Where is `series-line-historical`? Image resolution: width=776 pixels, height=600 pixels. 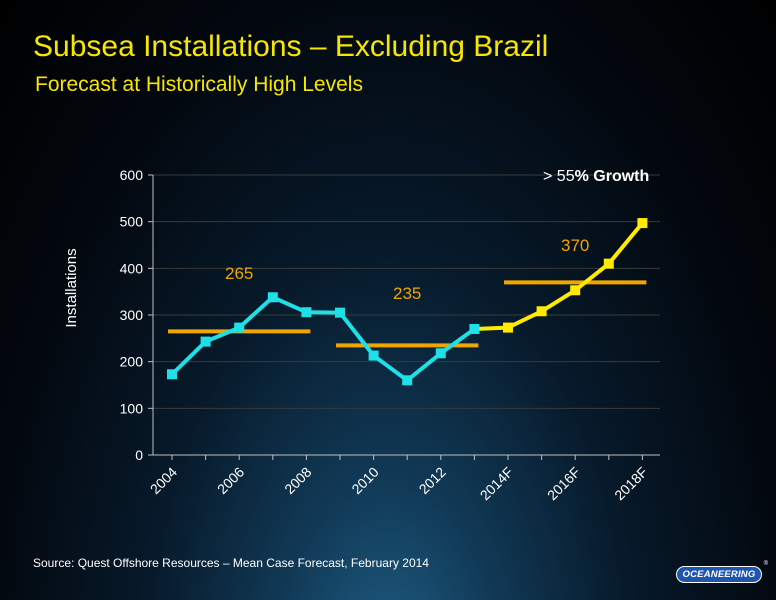 series-line-historical is located at coordinates (323, 339).